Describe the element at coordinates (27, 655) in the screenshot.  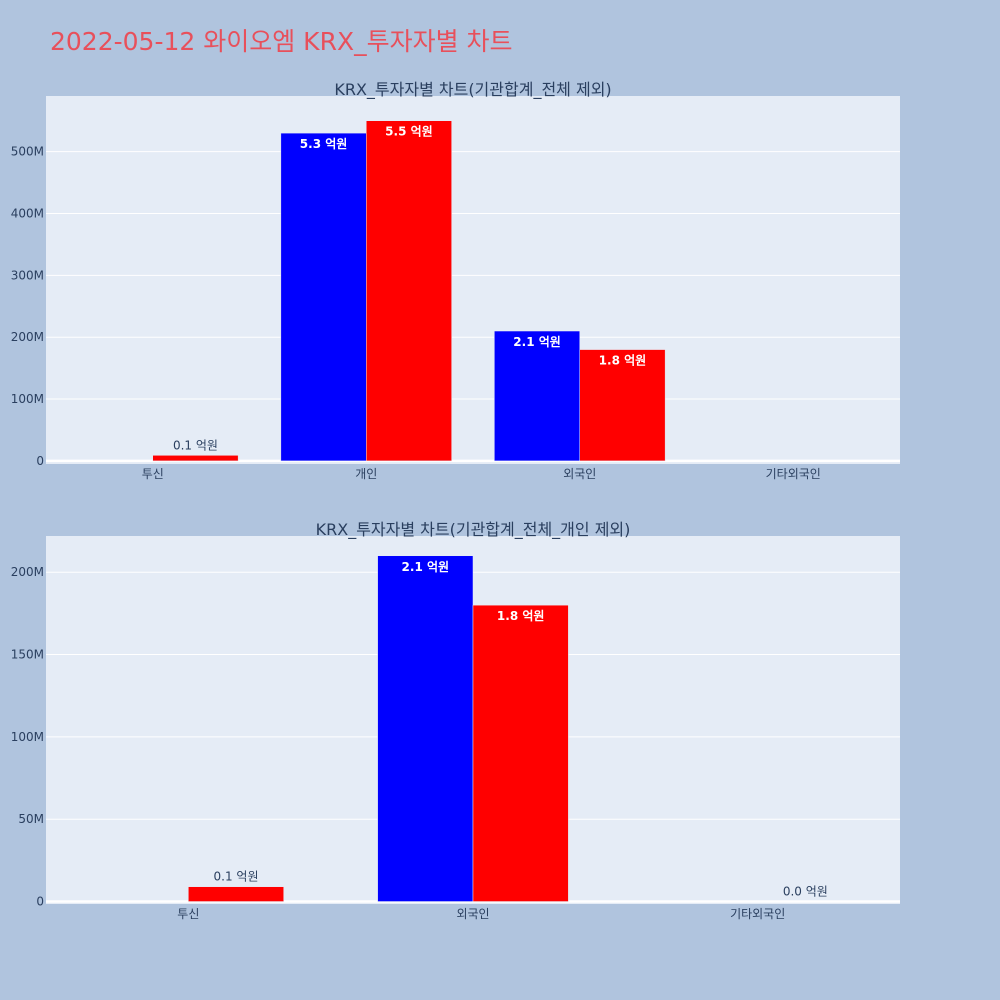
I see `y-tick-label: 150M` at that location.